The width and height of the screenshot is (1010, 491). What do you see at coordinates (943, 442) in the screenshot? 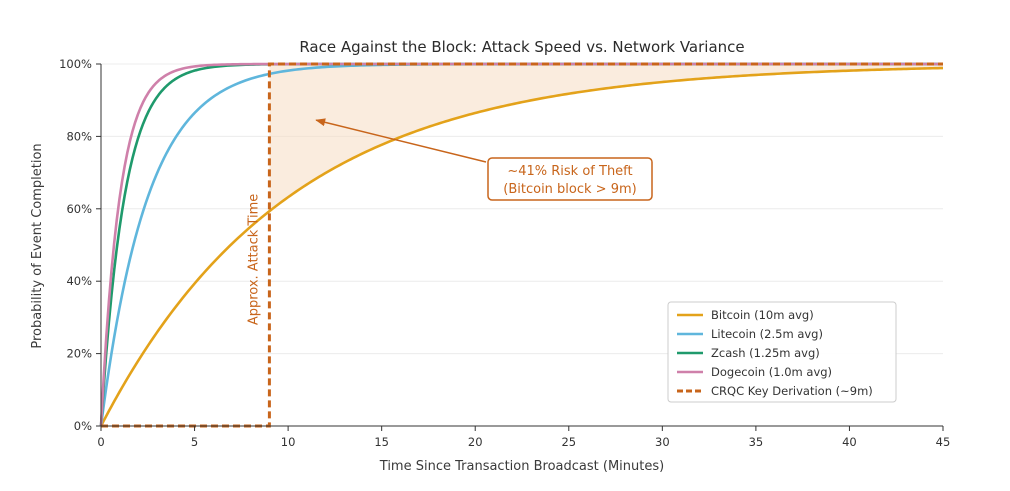
I see `x-tick-label-45: 45` at bounding box center [943, 442].